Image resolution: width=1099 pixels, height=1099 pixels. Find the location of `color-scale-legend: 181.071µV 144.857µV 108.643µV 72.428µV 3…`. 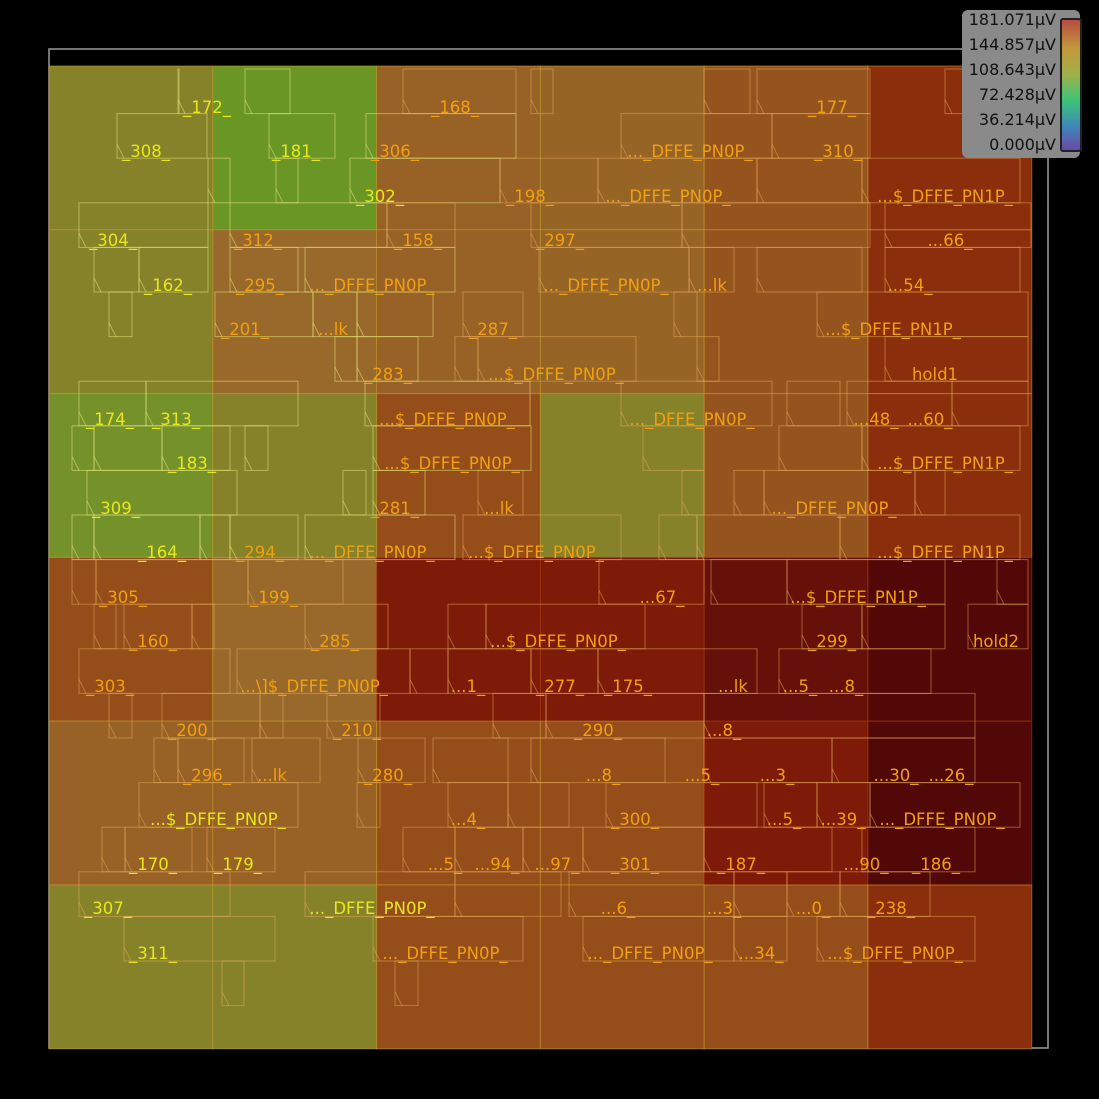

color-scale-legend: 181.071µV 144.857µV 108.643µV 72.428µV 3… is located at coordinates (1022, 84).